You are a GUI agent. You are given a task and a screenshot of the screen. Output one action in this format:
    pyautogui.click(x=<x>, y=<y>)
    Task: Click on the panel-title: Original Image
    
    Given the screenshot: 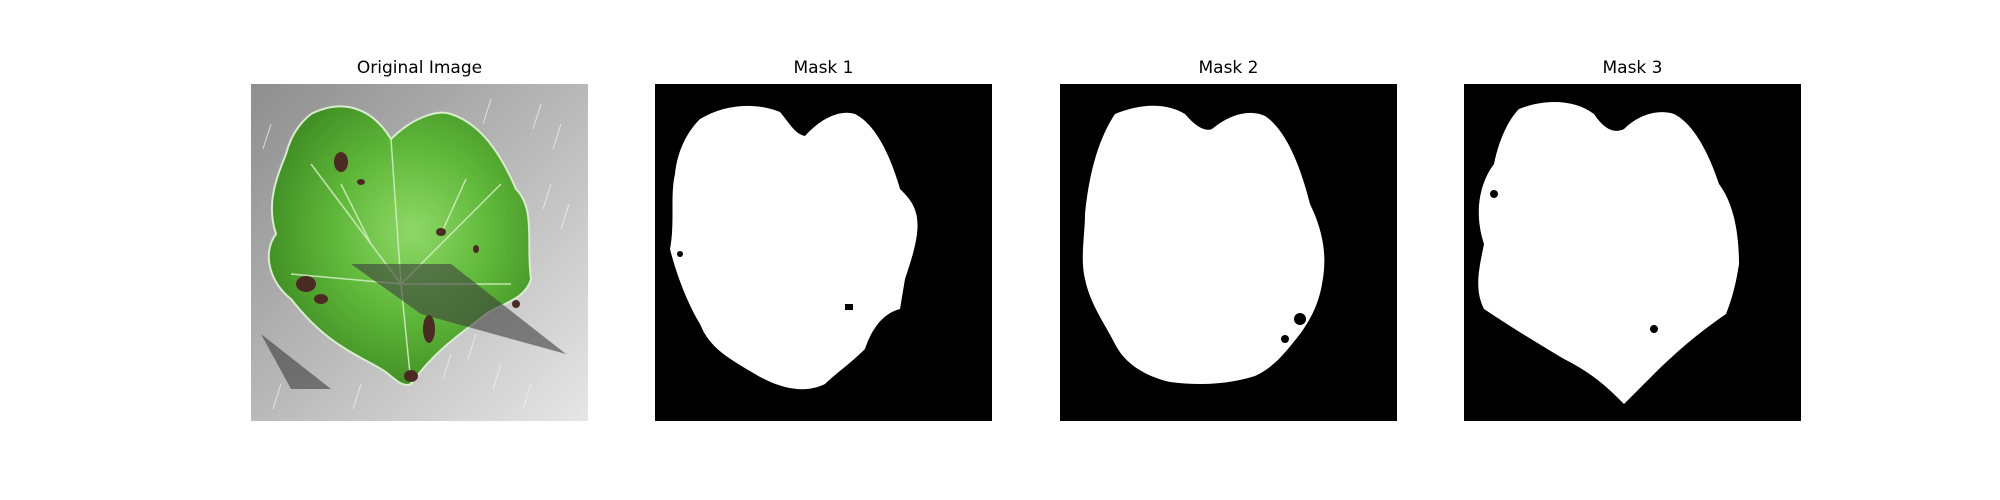 What is the action you would take?
    pyautogui.click(x=419, y=68)
    